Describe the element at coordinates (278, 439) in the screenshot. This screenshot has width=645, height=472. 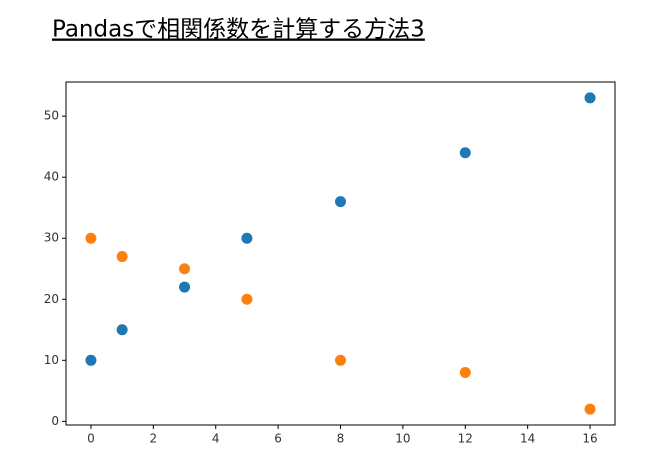
I see `x-tick-label: 6` at that location.